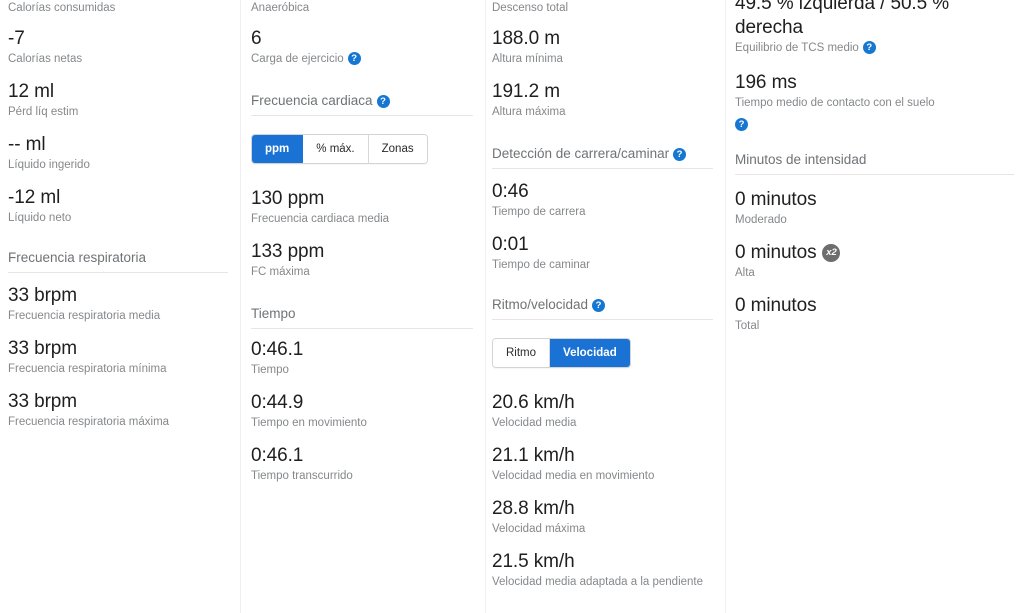 This screenshot has height=613, width=1024. I want to click on metric-fc-maxima: 133 ppm FC máxima, so click(362, 259).